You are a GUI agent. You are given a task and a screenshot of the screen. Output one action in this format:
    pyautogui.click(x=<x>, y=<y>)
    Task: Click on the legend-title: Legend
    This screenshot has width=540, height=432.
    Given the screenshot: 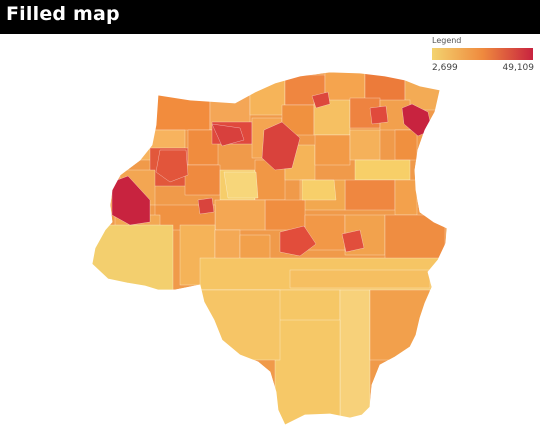 What is the action you would take?
    pyautogui.click(x=447, y=40)
    